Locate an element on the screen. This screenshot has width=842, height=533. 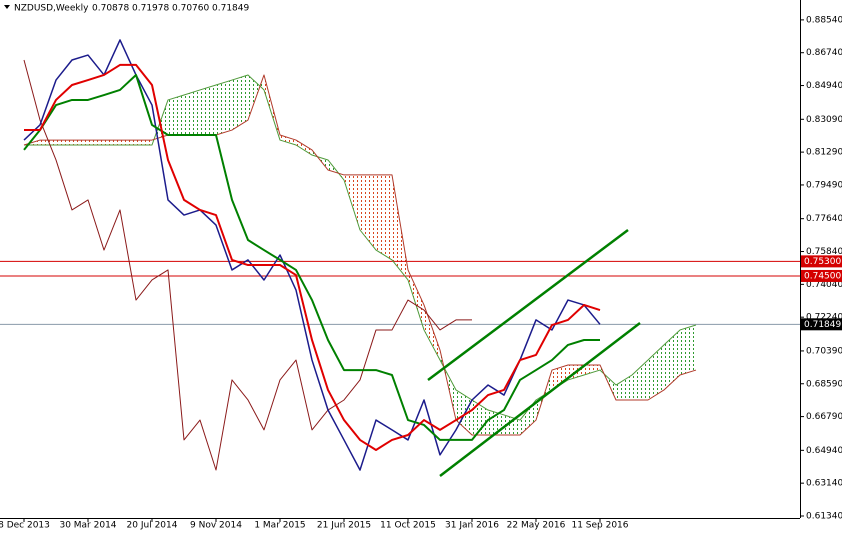
header-ohlc: 0.70760 is located at coordinates (190, 9).